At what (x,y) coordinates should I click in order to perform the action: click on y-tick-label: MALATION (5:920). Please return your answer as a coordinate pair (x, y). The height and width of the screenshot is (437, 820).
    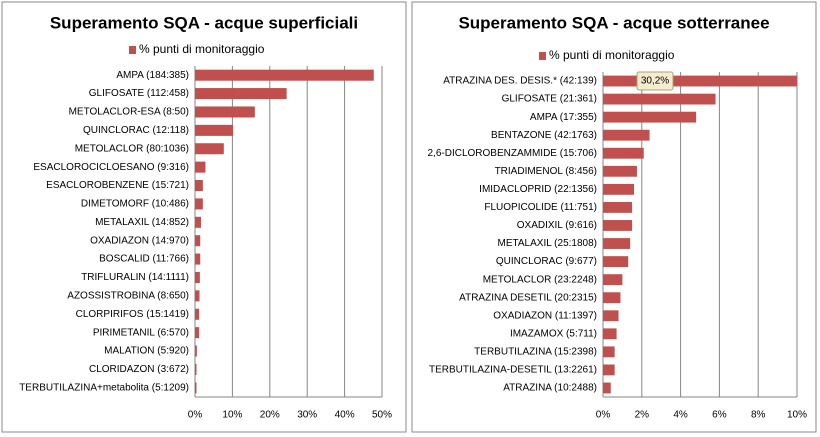
    Looking at the image, I should click on (146, 351).